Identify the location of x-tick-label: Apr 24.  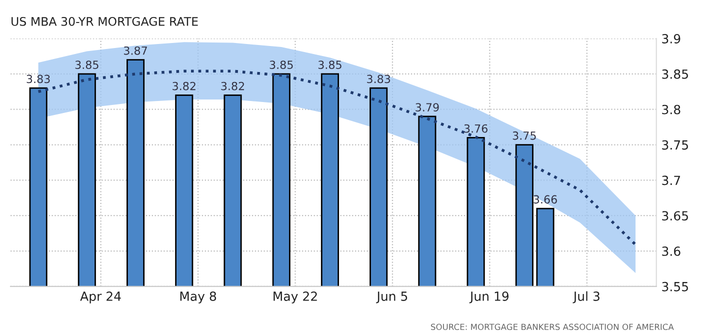
(100, 298).